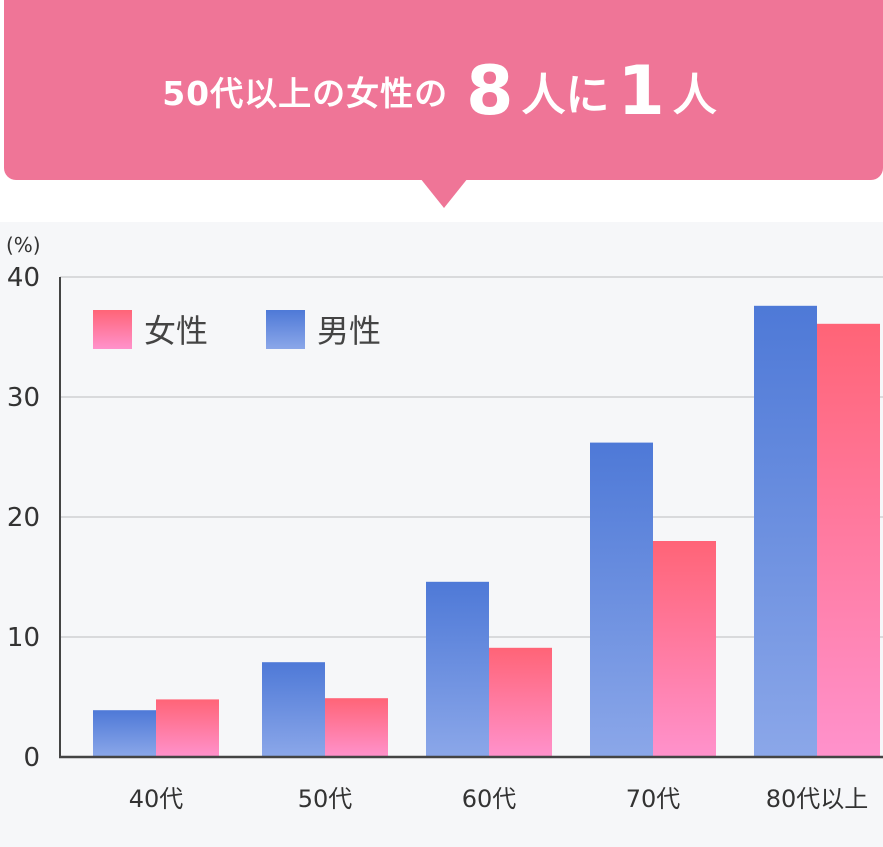  I want to click on x-tick-label-1: 50代, so click(325, 799).